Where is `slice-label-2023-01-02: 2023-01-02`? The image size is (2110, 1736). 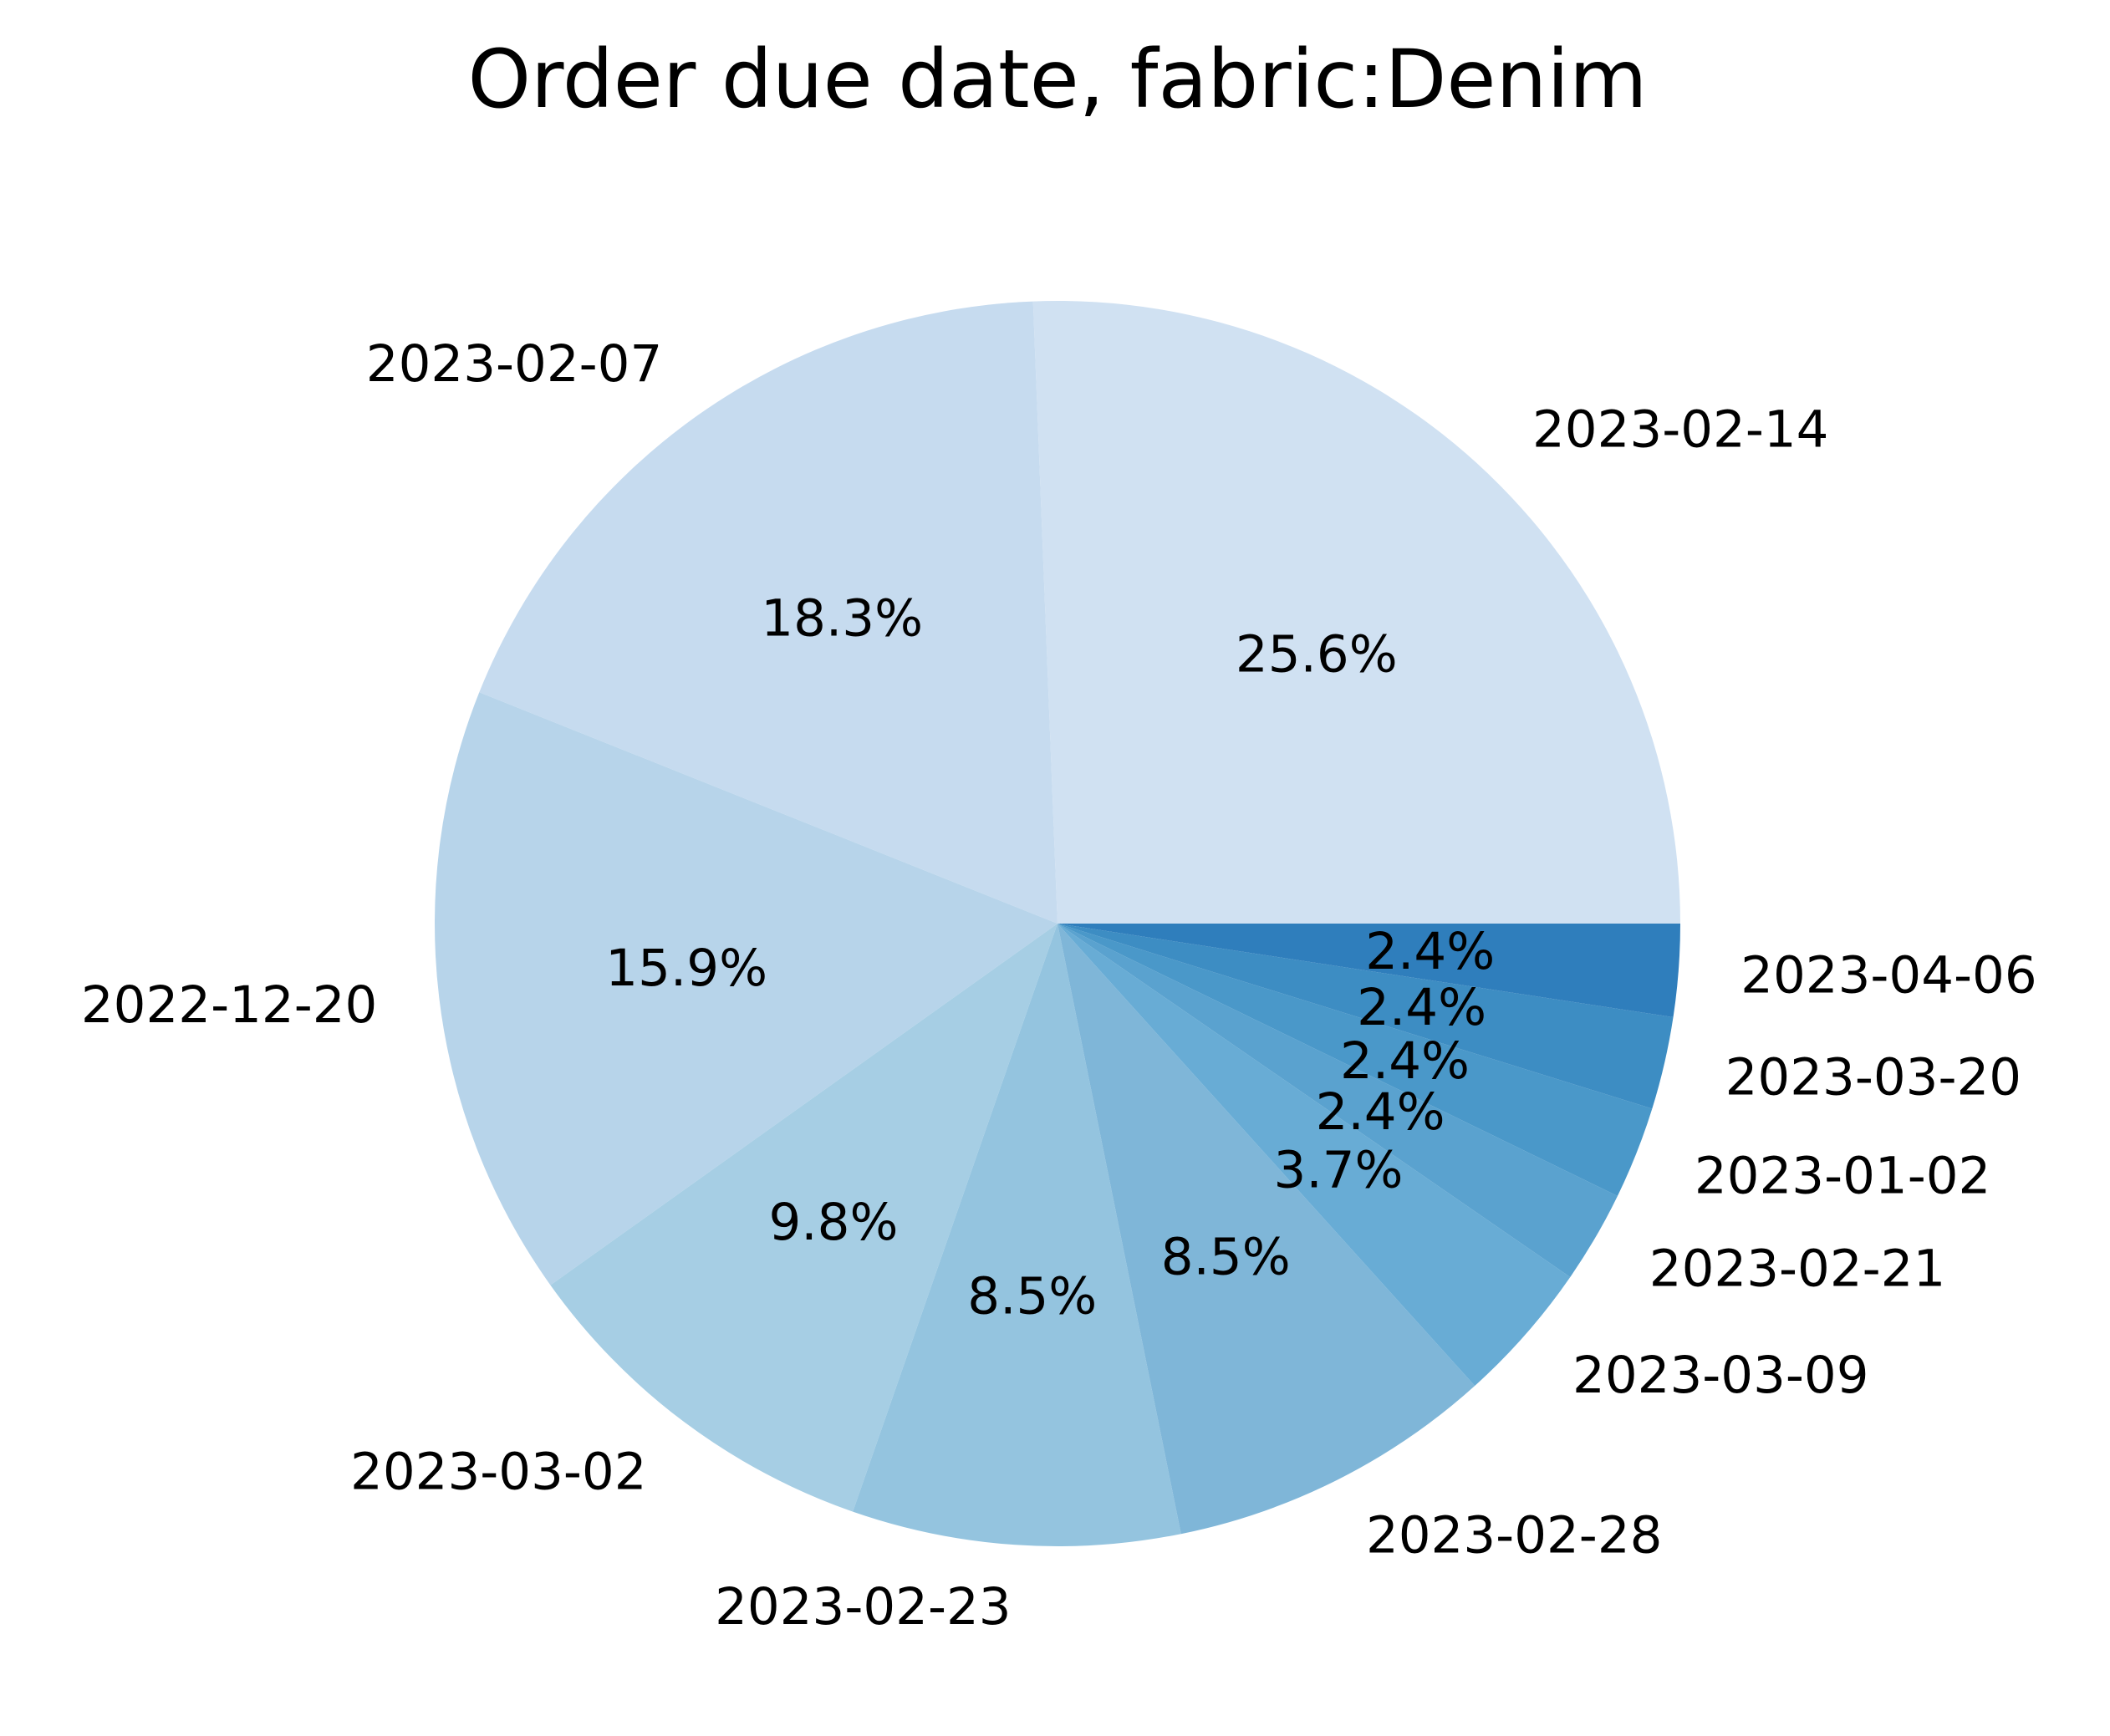
slice-label-2023-01-02: 2023-01-02 is located at coordinates (1843, 1175).